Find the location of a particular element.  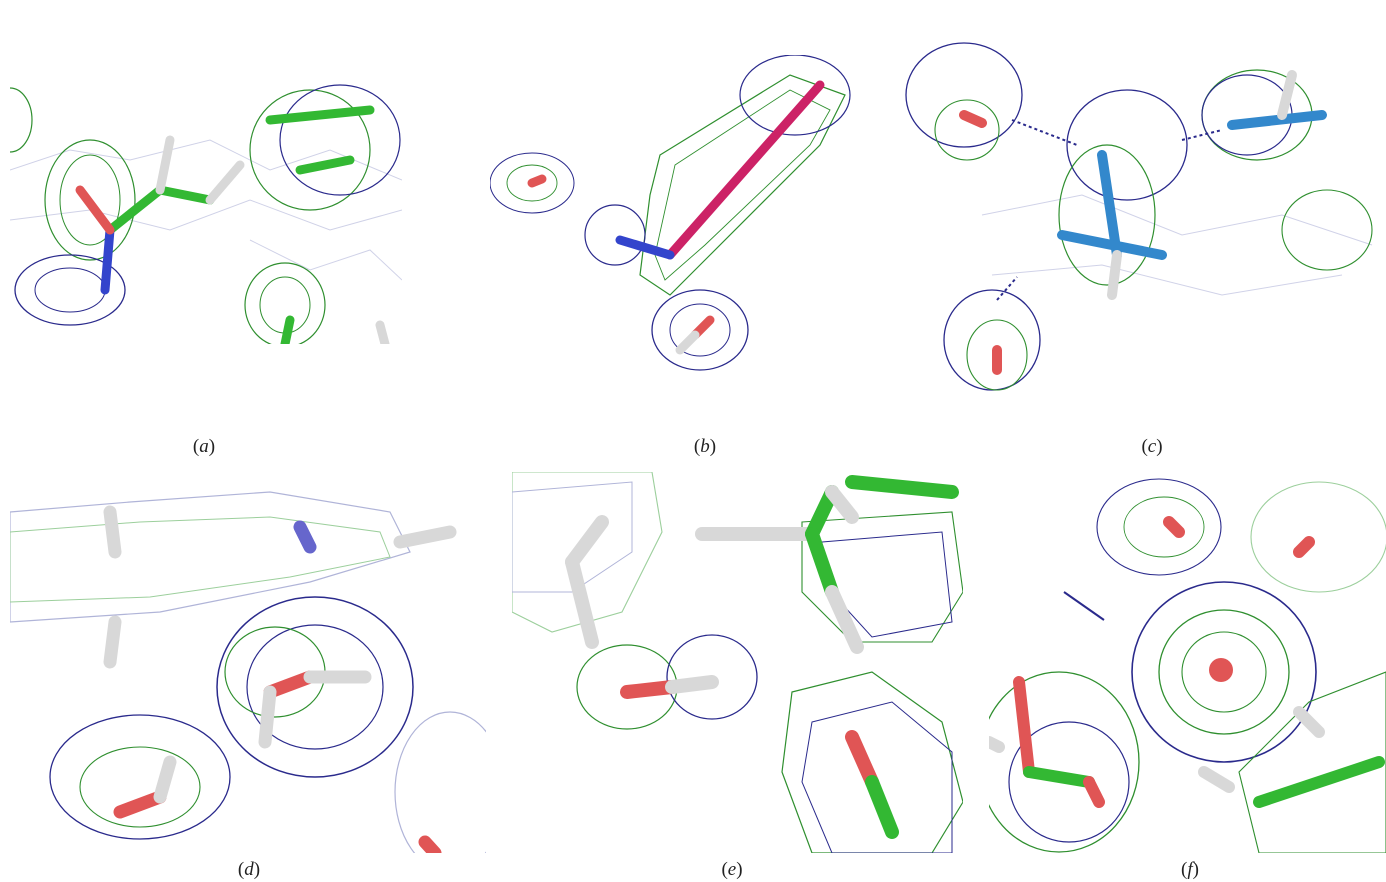

density-map-e is located at coordinates (737, 662).